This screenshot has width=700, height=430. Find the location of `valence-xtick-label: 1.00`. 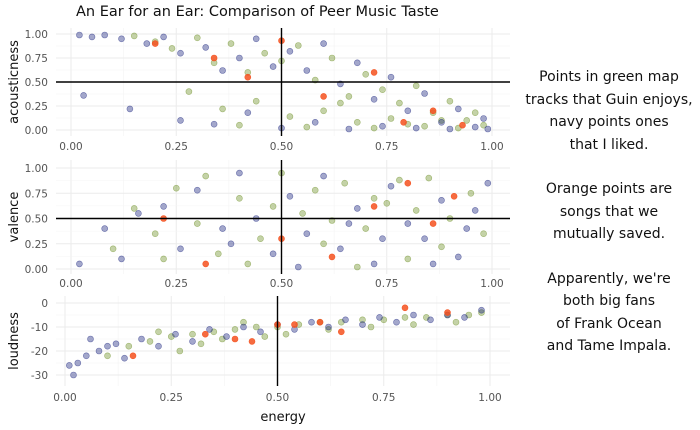

valence-xtick-label: 1.00 is located at coordinates (491, 284).